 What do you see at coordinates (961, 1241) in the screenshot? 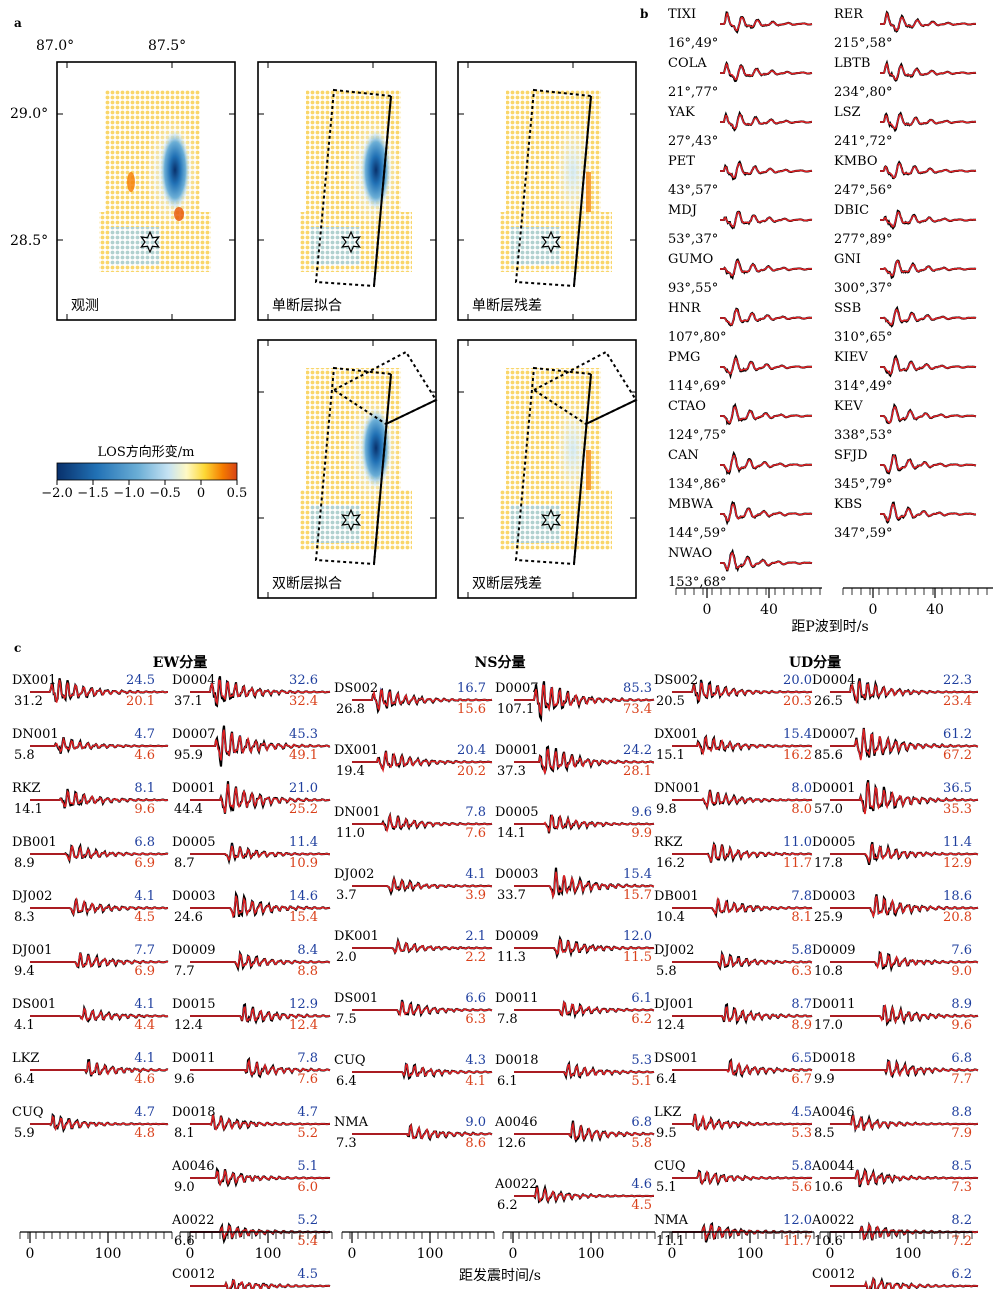
I see `svg-text: 7.2` at bounding box center [961, 1241].